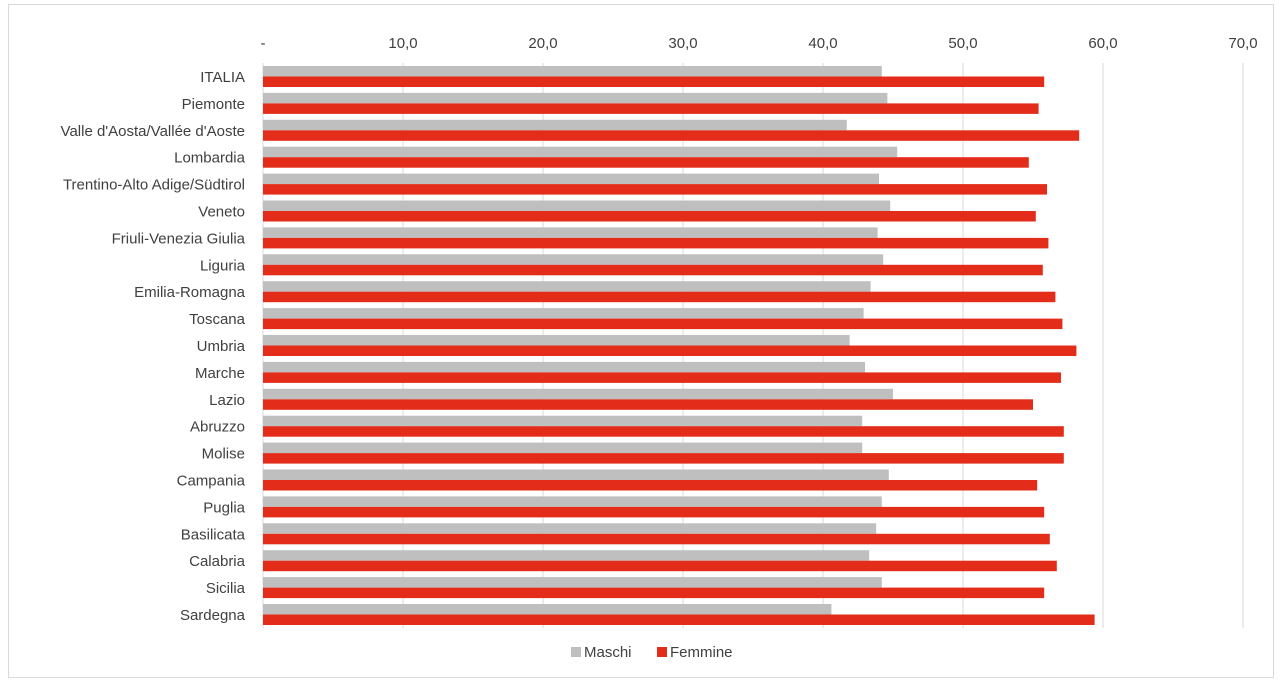  Describe the element at coordinates (220, 373) in the screenshot. I see `category-label: Marche` at that location.